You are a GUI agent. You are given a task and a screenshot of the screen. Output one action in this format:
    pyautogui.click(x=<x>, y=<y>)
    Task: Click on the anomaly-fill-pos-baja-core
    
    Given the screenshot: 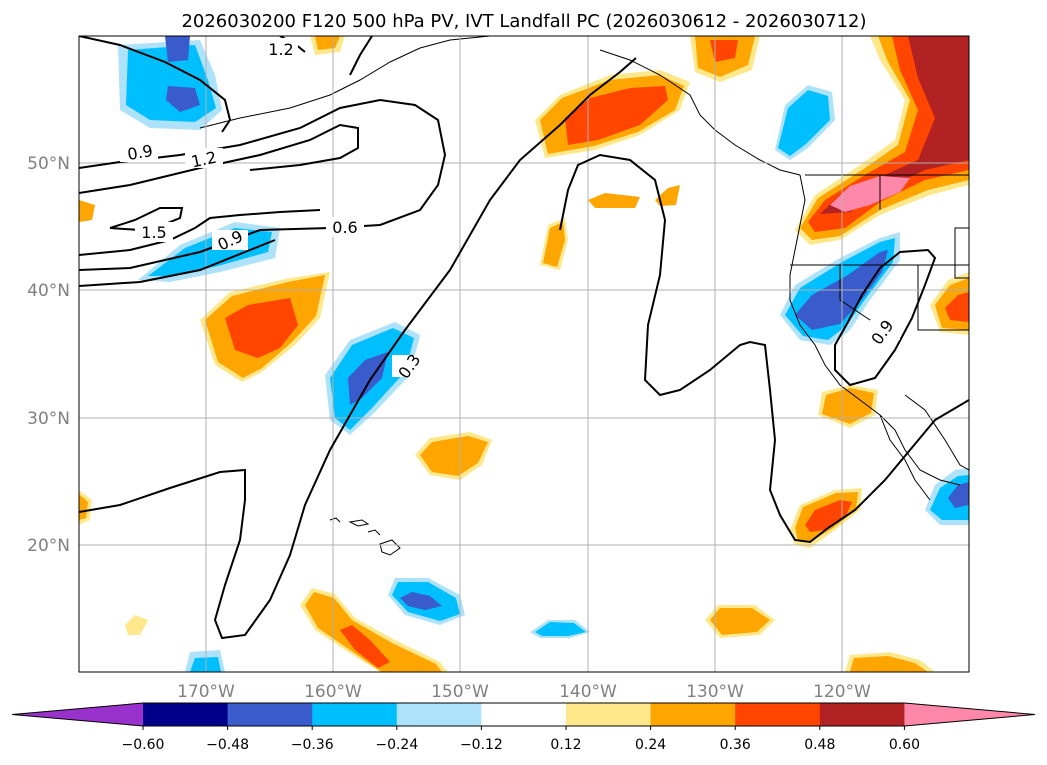 What is the action you would take?
    pyautogui.click(x=828, y=516)
    